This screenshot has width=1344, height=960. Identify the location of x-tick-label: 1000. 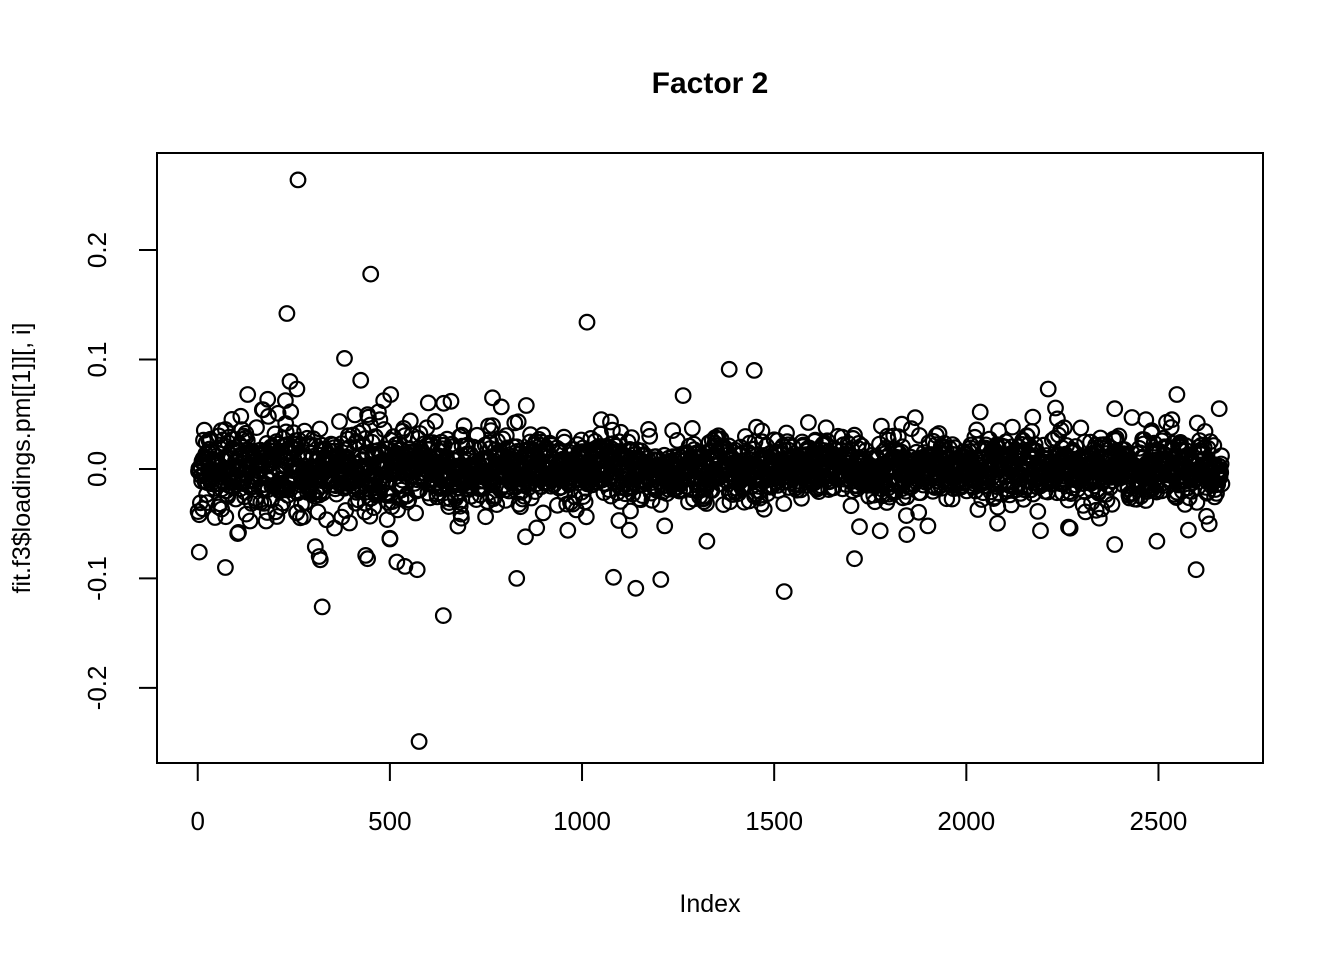
(582, 821).